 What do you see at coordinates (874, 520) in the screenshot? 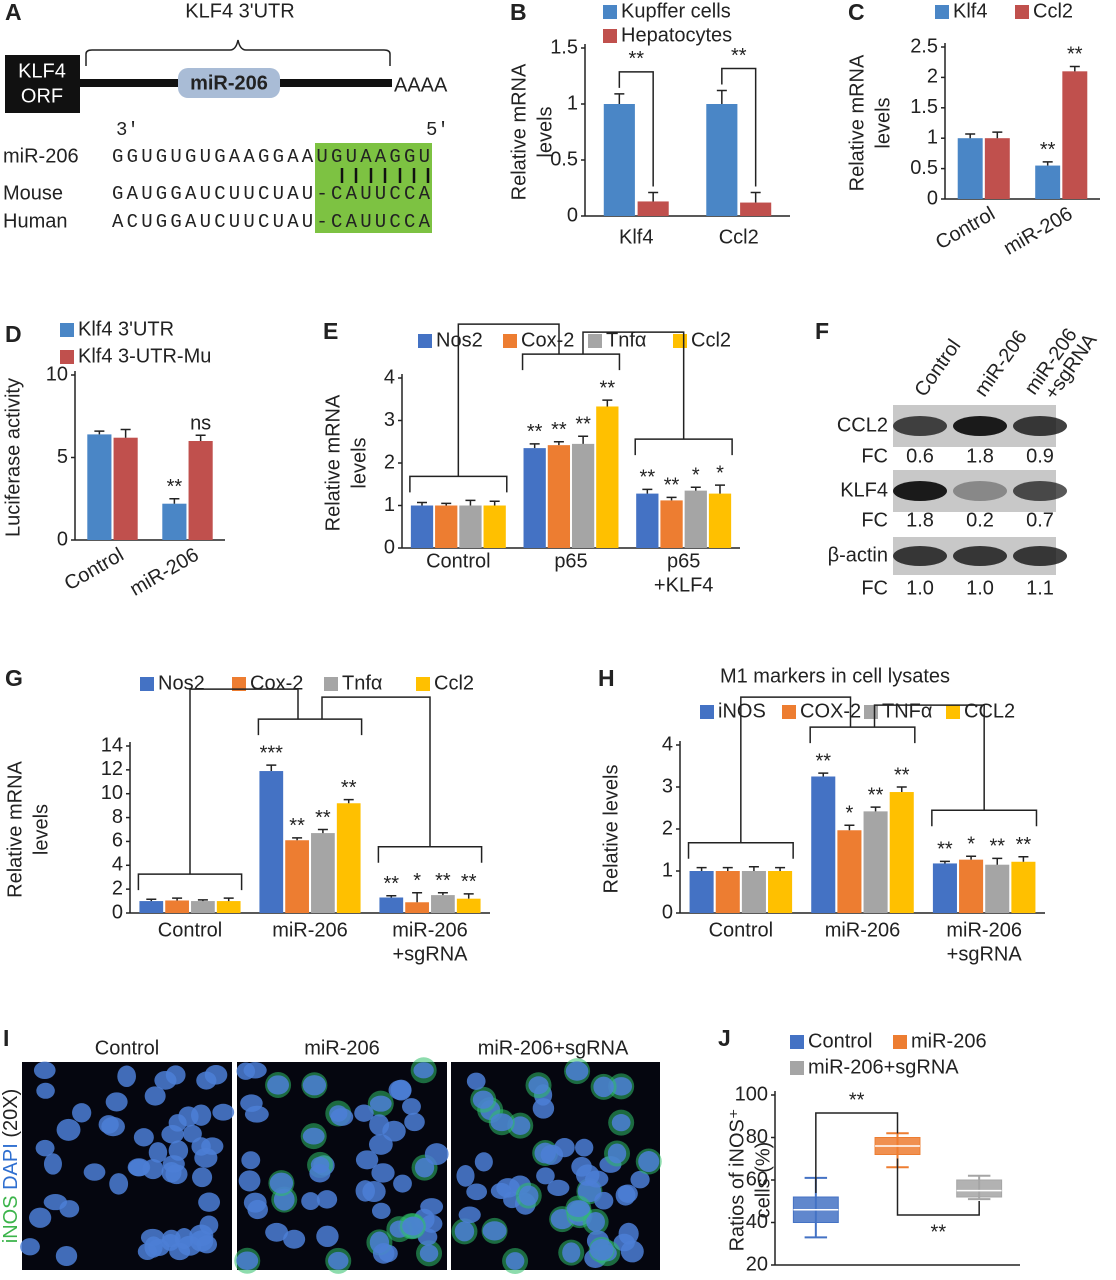
I see `fc-label: FC` at bounding box center [874, 520].